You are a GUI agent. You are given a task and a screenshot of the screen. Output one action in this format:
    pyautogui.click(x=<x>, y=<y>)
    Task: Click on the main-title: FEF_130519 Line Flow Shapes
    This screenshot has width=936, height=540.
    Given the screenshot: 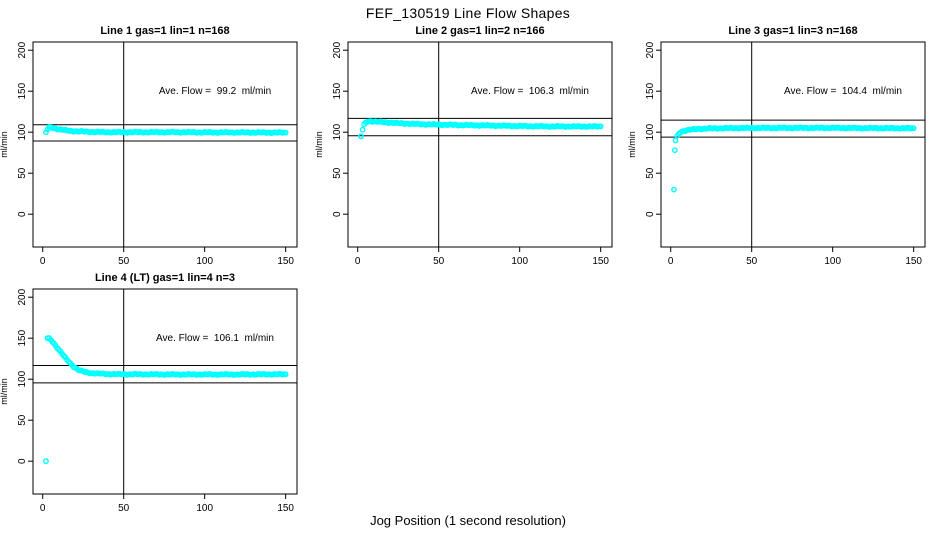 What is the action you would take?
    pyautogui.click(x=468, y=13)
    